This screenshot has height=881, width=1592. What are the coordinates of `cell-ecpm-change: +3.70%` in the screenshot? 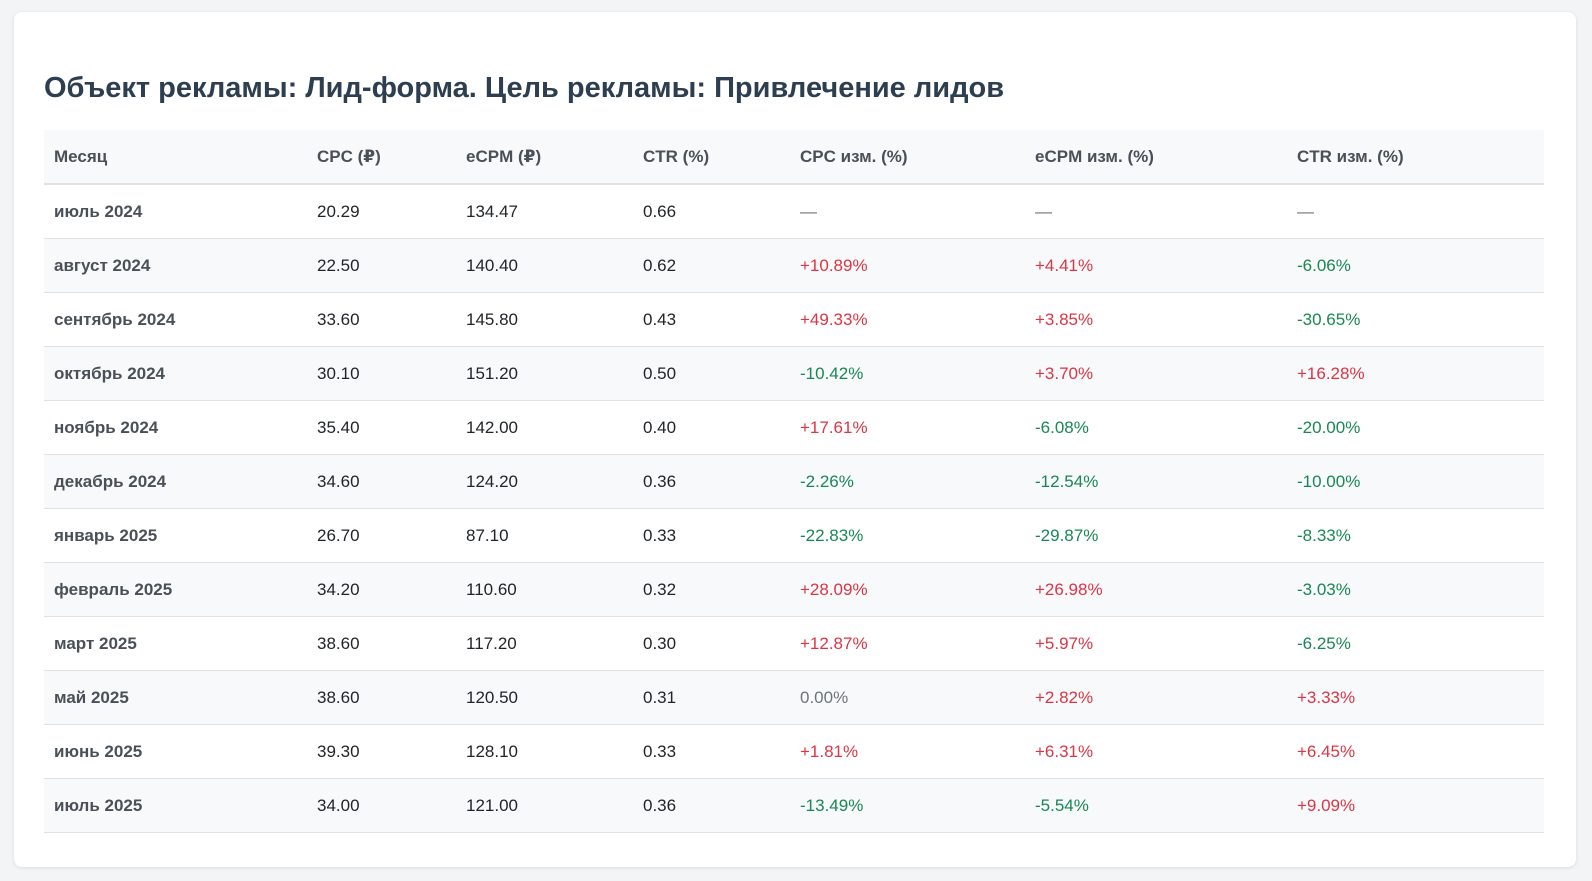 It's located at (1156, 373).